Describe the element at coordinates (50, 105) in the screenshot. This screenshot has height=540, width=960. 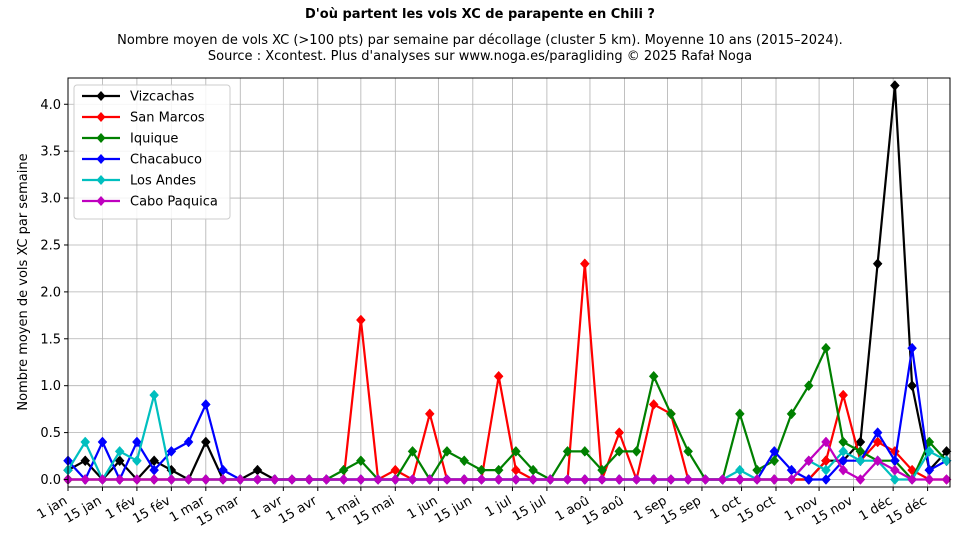
I see `y-tick-label-8: 4.0` at that location.